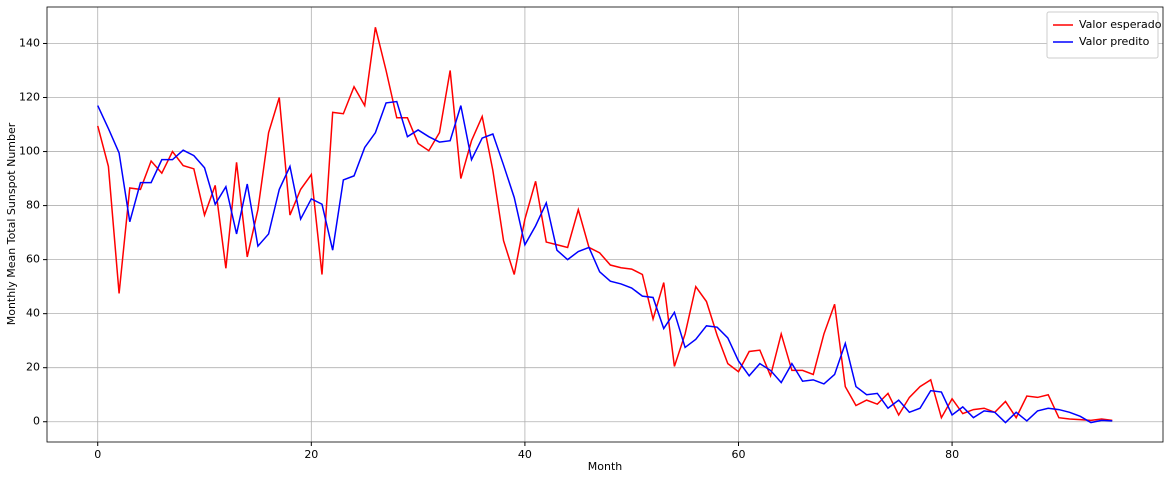  I want to click on y-axis-label: Monthly Mean Total Sunspot Number, so click(11, 223).